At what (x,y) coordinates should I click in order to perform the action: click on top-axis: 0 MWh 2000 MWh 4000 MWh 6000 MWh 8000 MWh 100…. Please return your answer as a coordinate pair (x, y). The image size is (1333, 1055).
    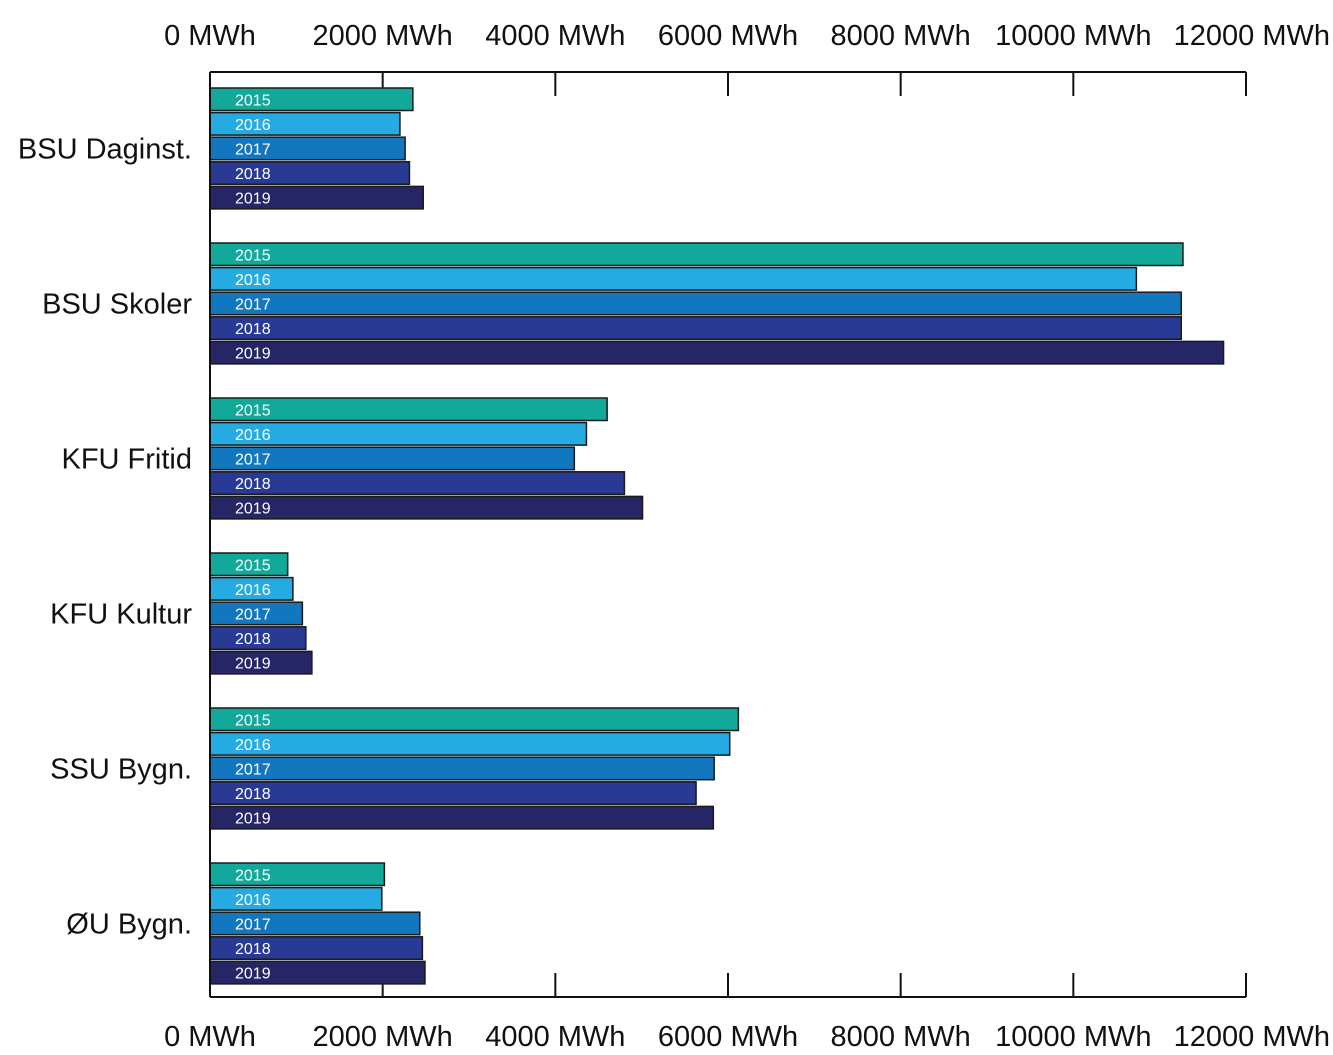
    Looking at the image, I should click on (747, 58).